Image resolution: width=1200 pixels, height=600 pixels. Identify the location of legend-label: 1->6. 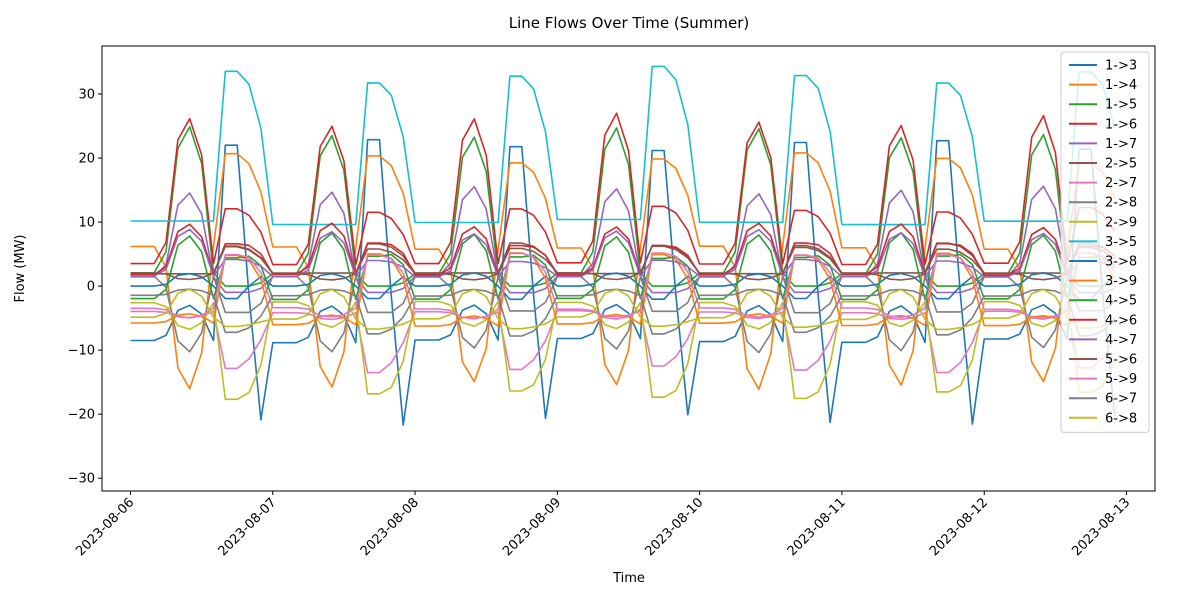
(1121, 124).